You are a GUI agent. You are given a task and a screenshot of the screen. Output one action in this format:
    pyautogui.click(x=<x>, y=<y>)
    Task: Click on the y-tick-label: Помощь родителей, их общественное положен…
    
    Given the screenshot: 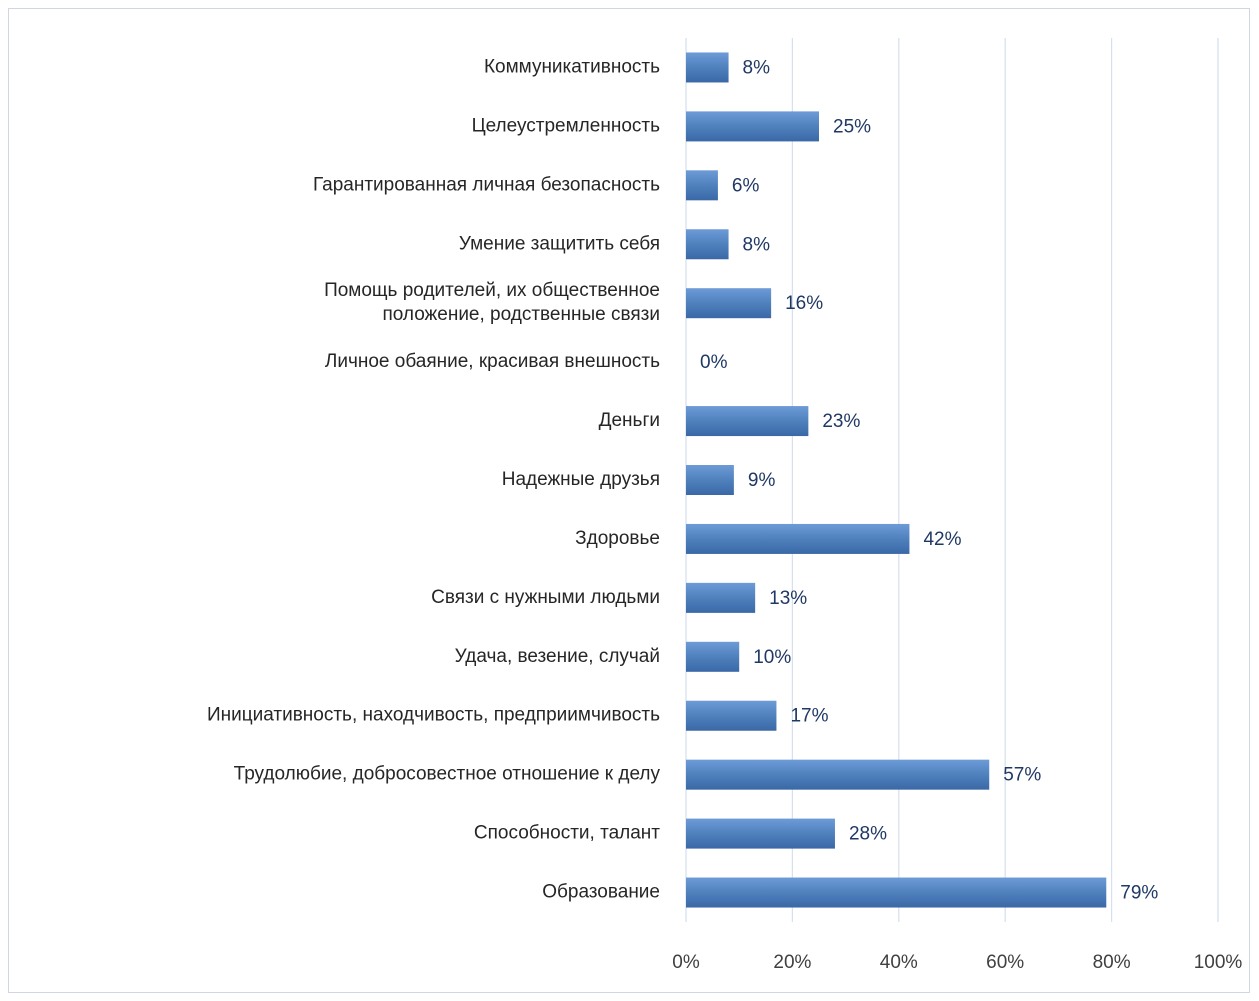 What is the action you would take?
    pyautogui.click(x=492, y=302)
    